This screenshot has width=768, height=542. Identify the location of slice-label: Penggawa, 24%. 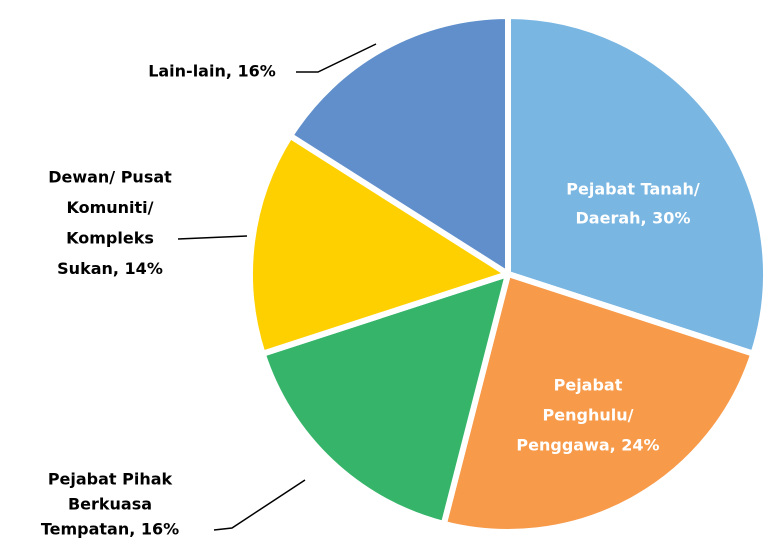
(587, 445).